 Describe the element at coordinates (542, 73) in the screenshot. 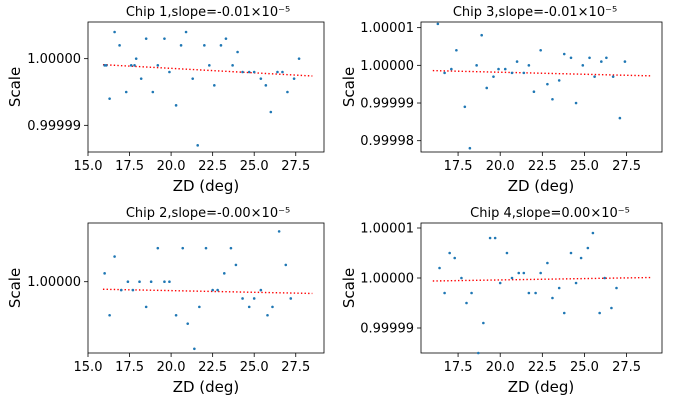

I see `fit-line` at that location.